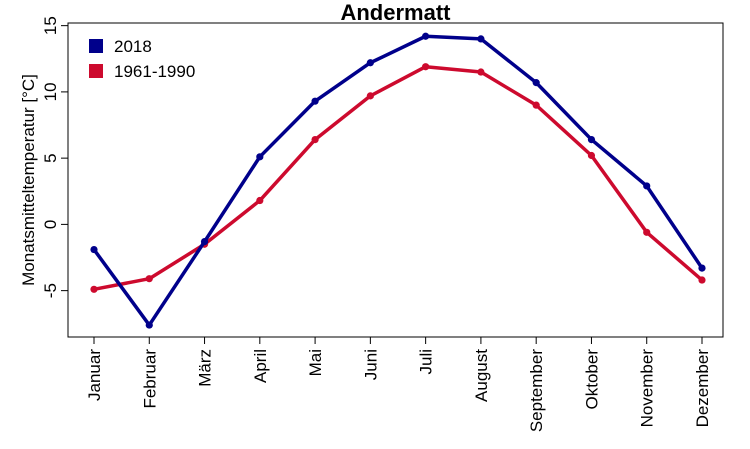 The width and height of the screenshot is (750, 449). I want to click on x-tick-label-group: Juni, so click(370, 364).